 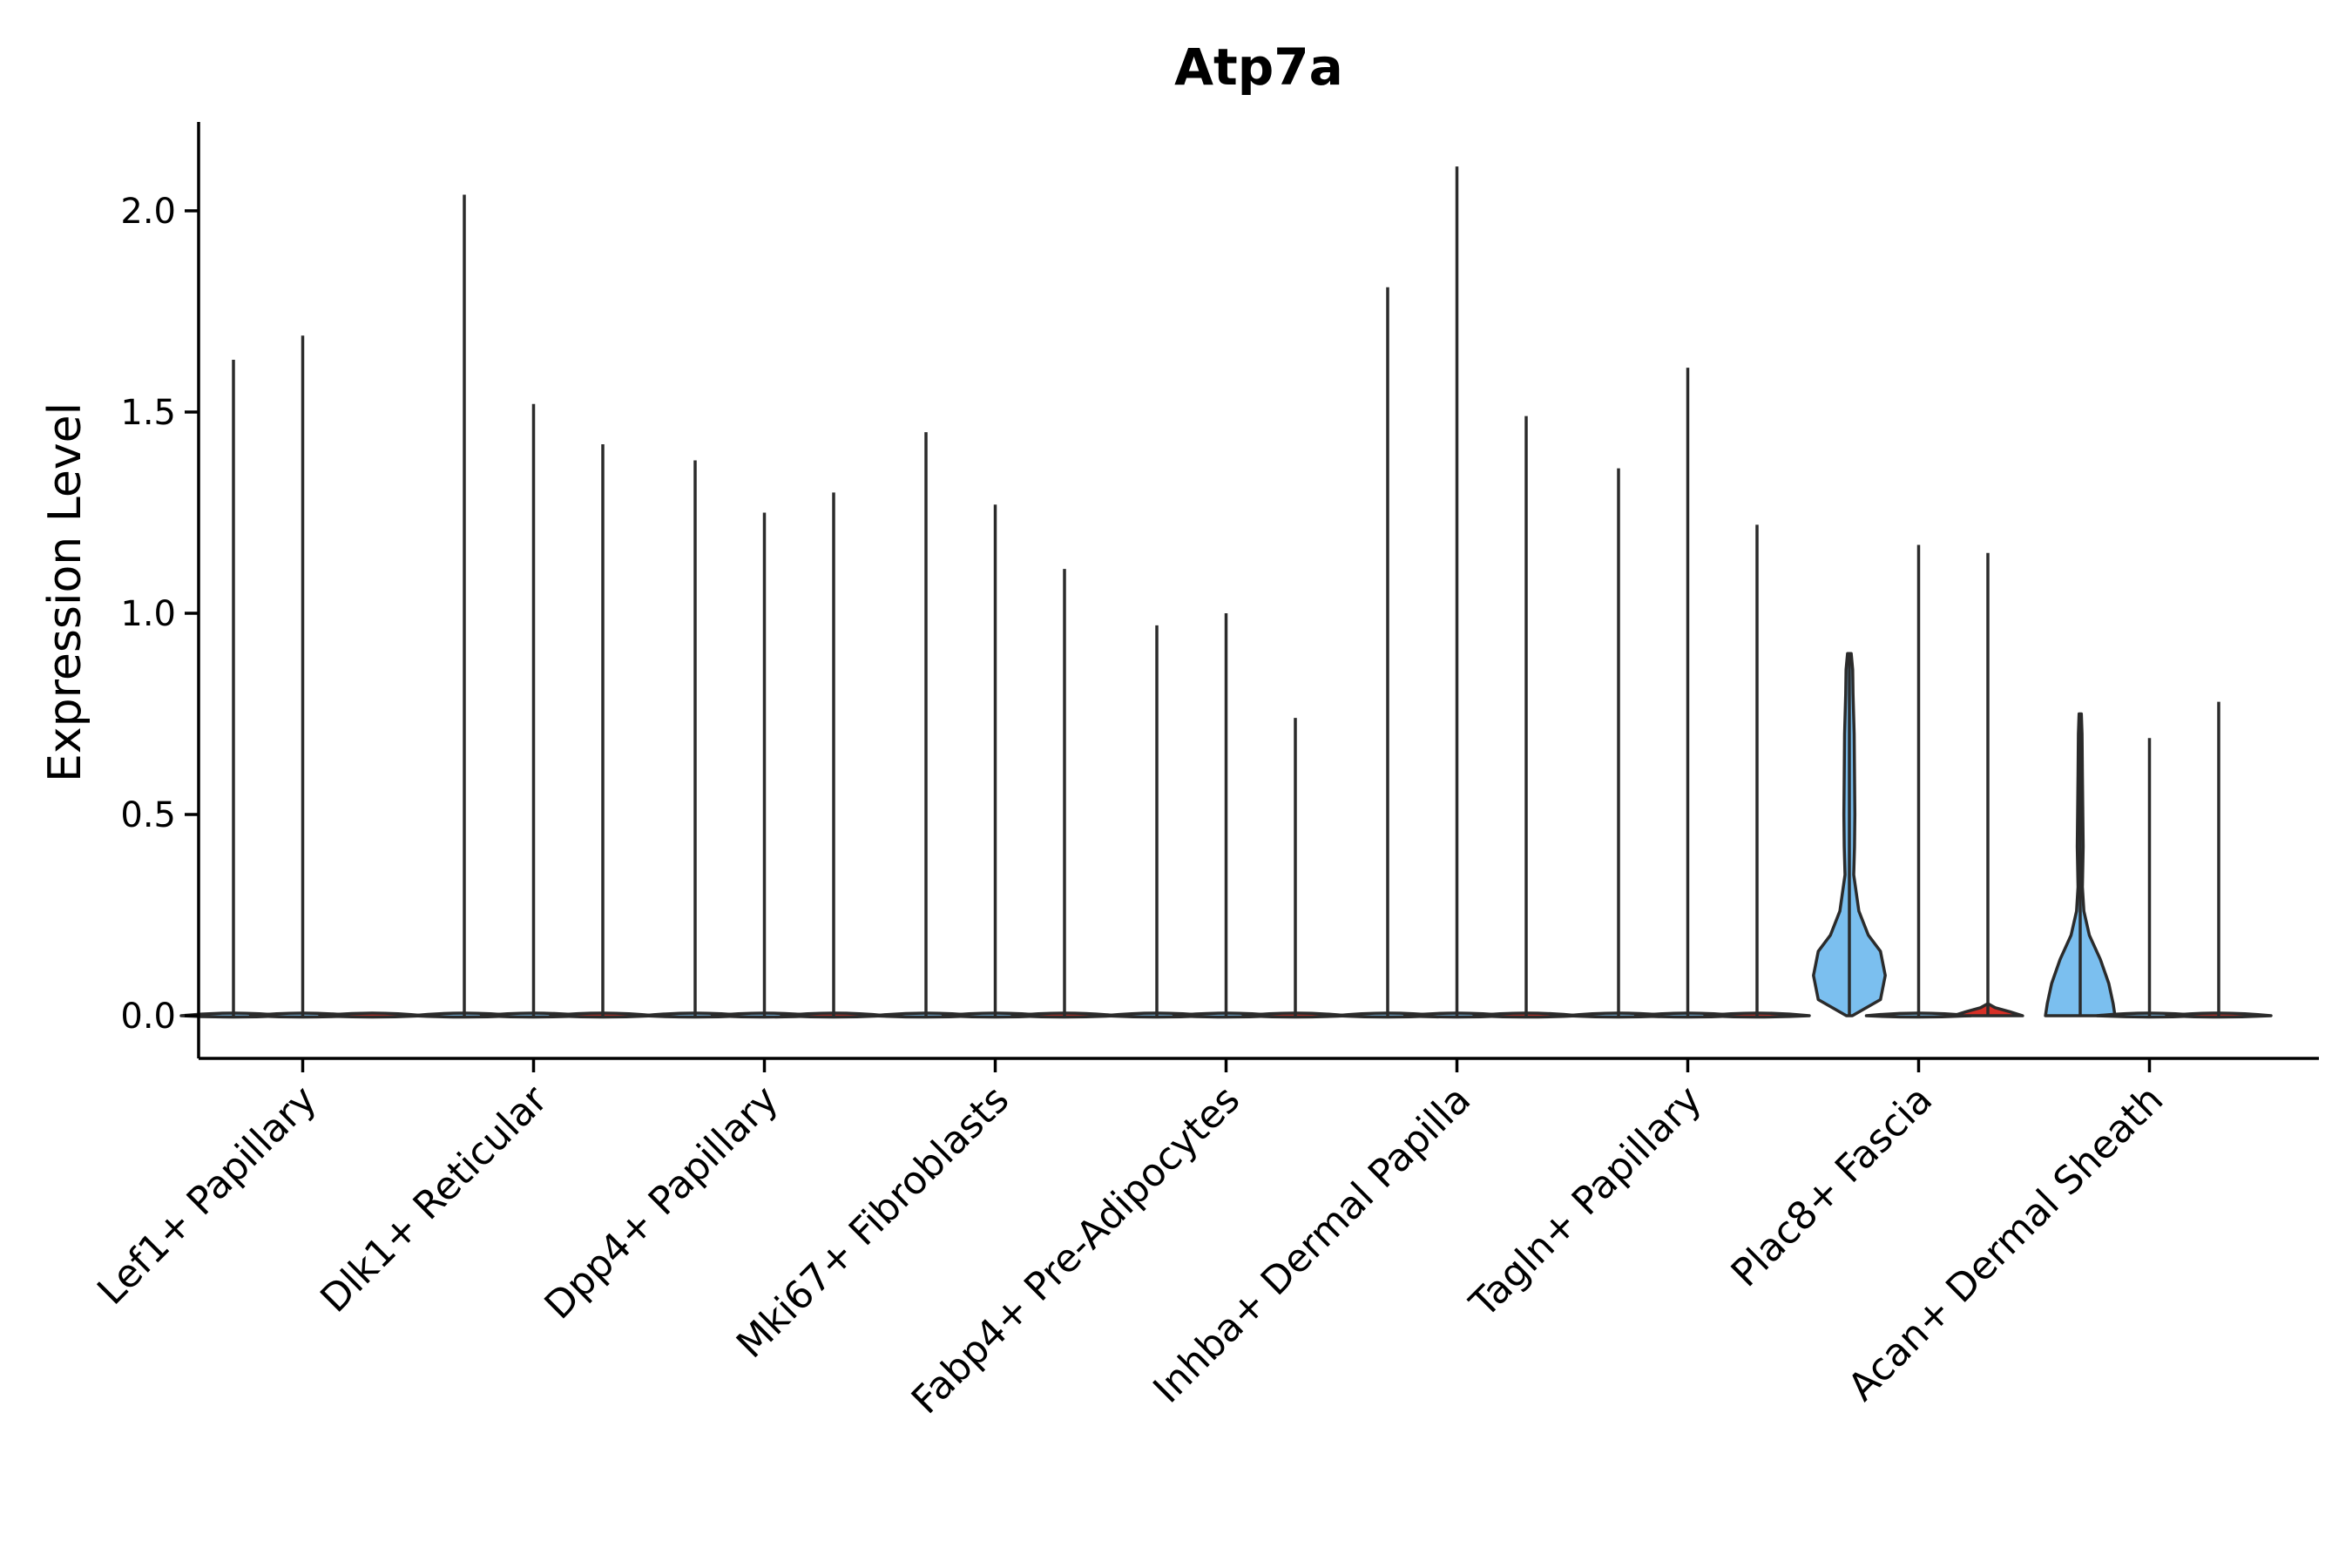 What do you see at coordinates (65, 592) in the screenshot?
I see `y-axis-label: Expression Level` at bounding box center [65, 592].